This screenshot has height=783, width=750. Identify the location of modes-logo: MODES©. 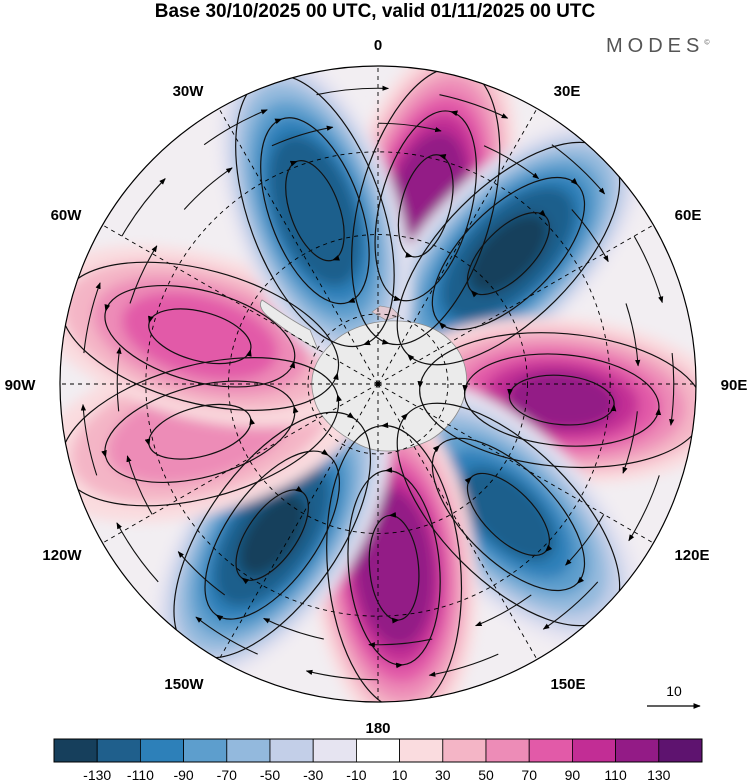
(658, 46).